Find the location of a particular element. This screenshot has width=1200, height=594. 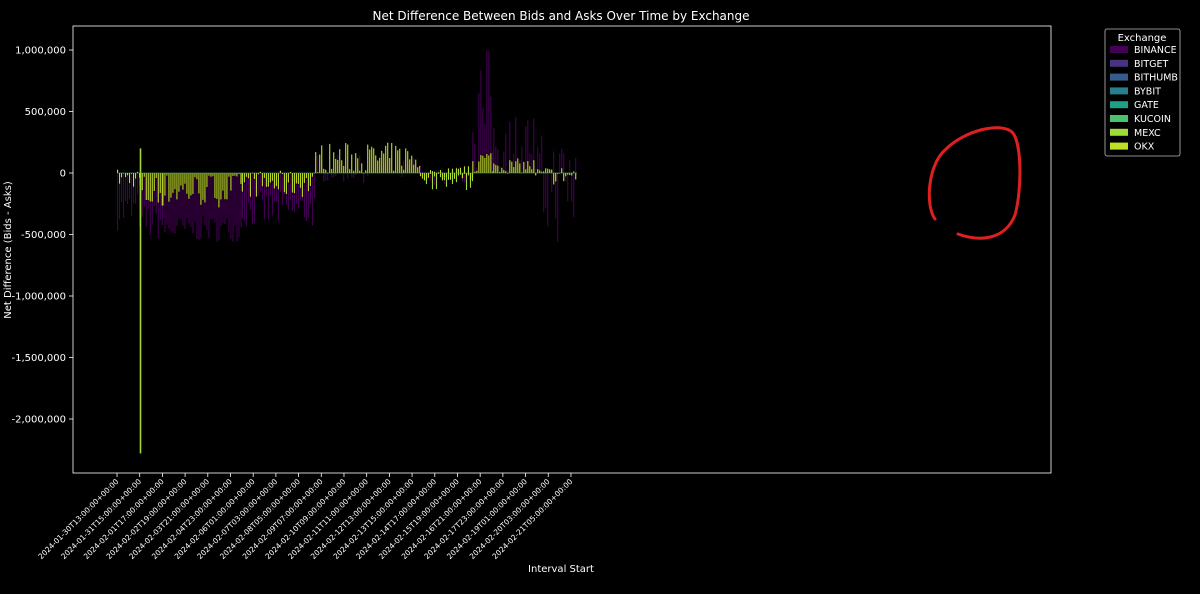

legend-label: MEXC is located at coordinates (1147, 133).